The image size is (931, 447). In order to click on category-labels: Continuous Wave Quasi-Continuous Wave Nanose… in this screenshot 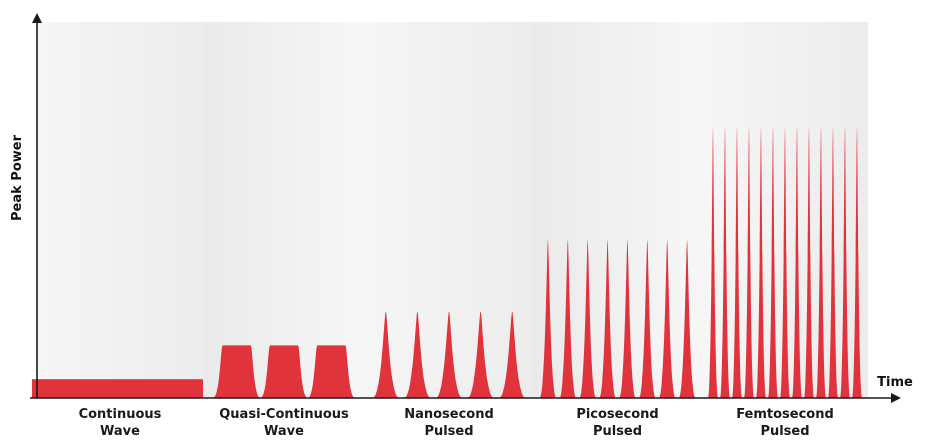, I will do `click(456, 423)`.